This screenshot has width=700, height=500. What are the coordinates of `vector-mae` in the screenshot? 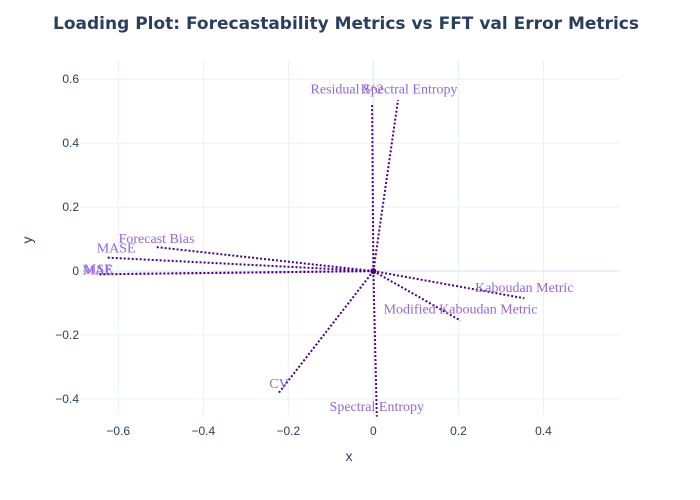 It's located at (236, 273).